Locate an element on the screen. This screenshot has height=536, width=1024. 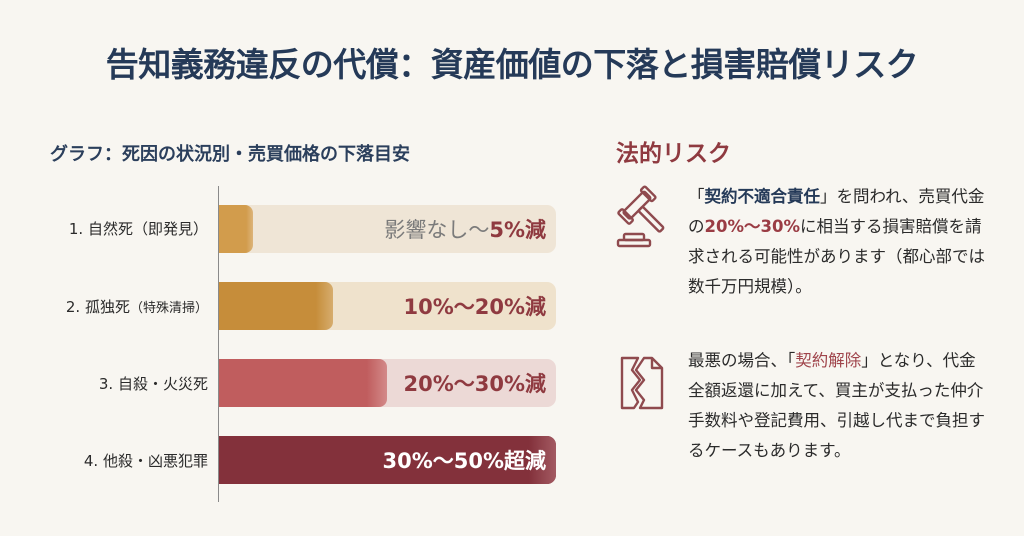
row-number: 3. is located at coordinates (108, 384).